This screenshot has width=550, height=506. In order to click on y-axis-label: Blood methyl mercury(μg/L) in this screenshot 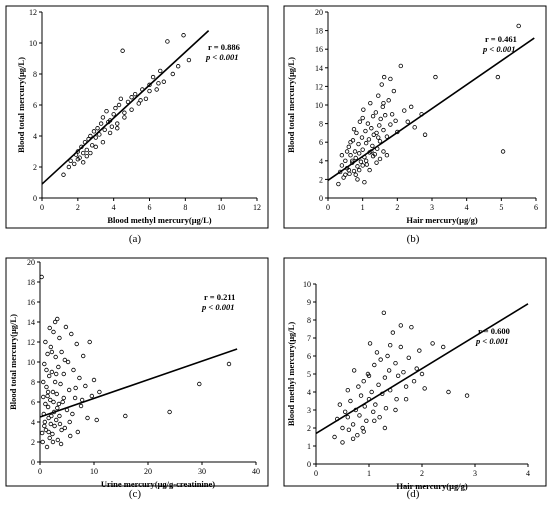, I will do `click(291, 374)`.